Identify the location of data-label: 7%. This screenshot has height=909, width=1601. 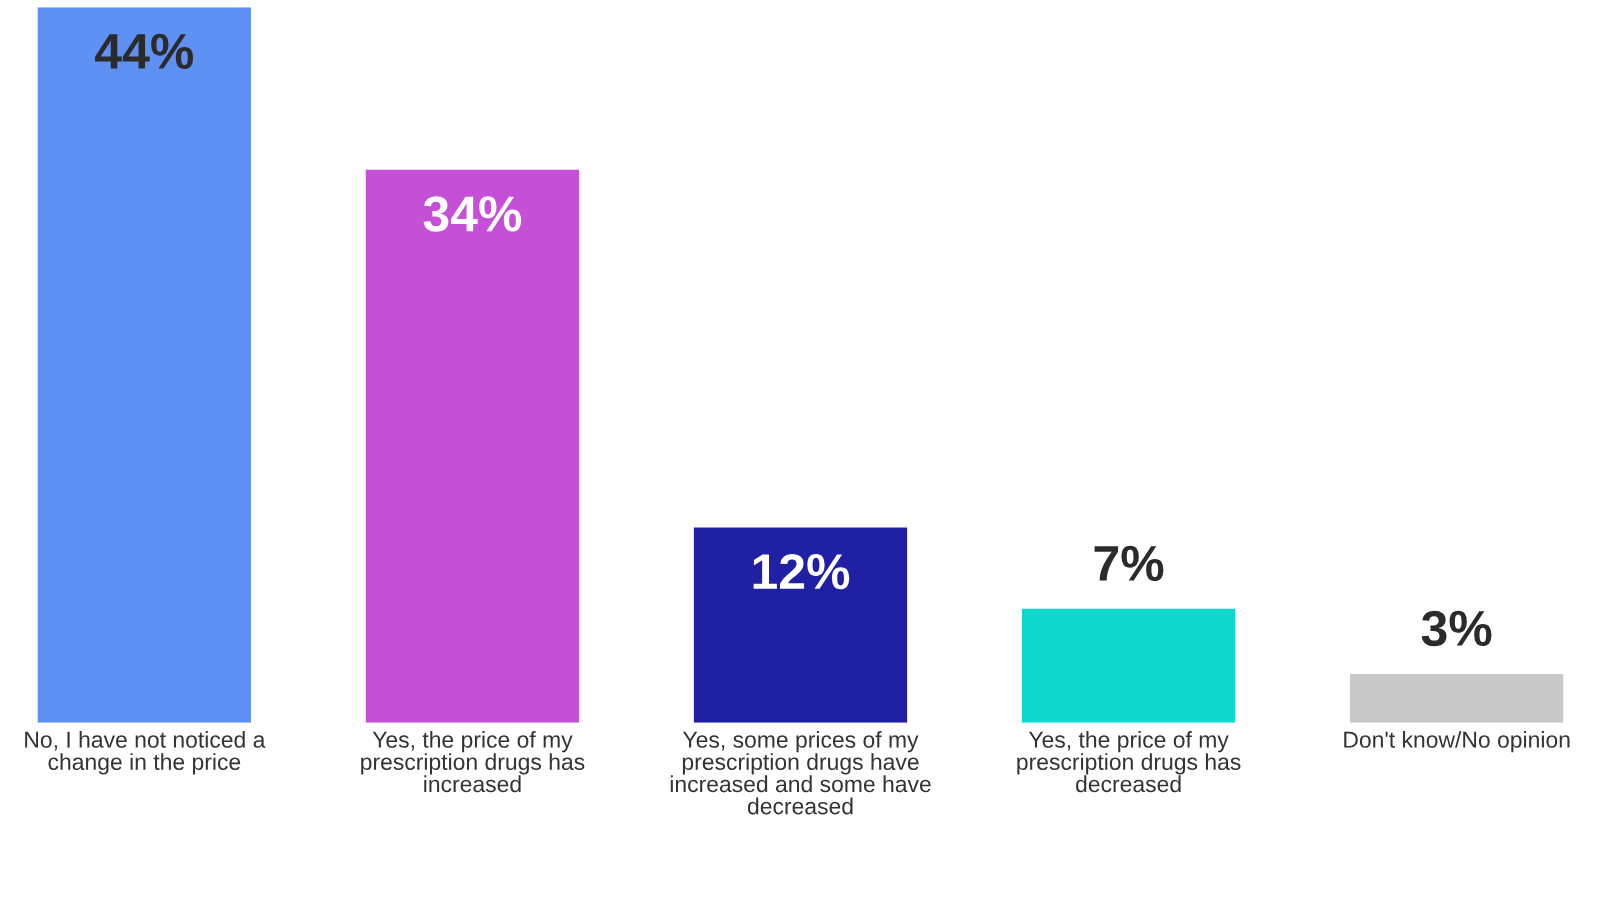
(1129, 563).